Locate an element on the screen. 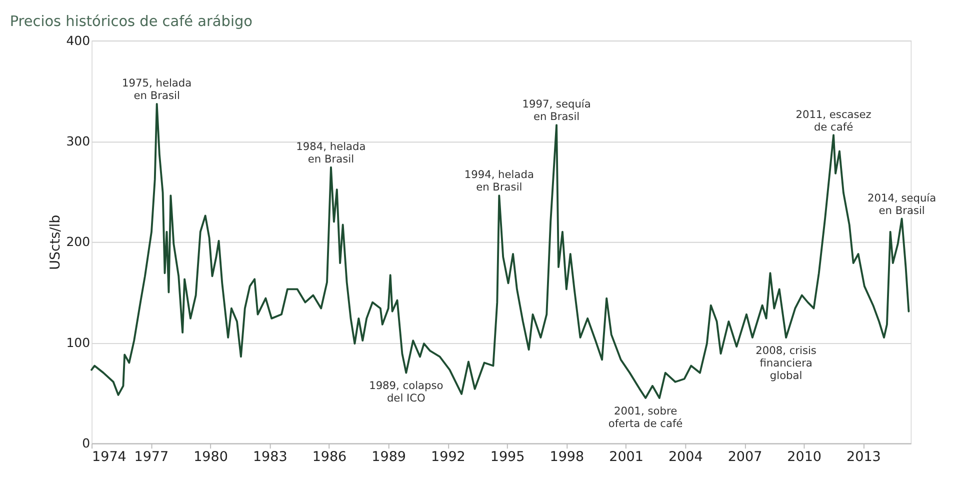  x-tick-label: 1974 is located at coordinates (109, 457).